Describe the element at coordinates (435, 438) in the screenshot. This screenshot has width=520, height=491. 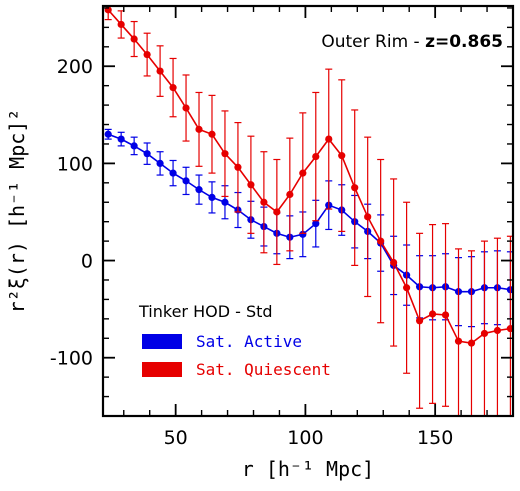
I see `x-tick-label: 150` at that location.